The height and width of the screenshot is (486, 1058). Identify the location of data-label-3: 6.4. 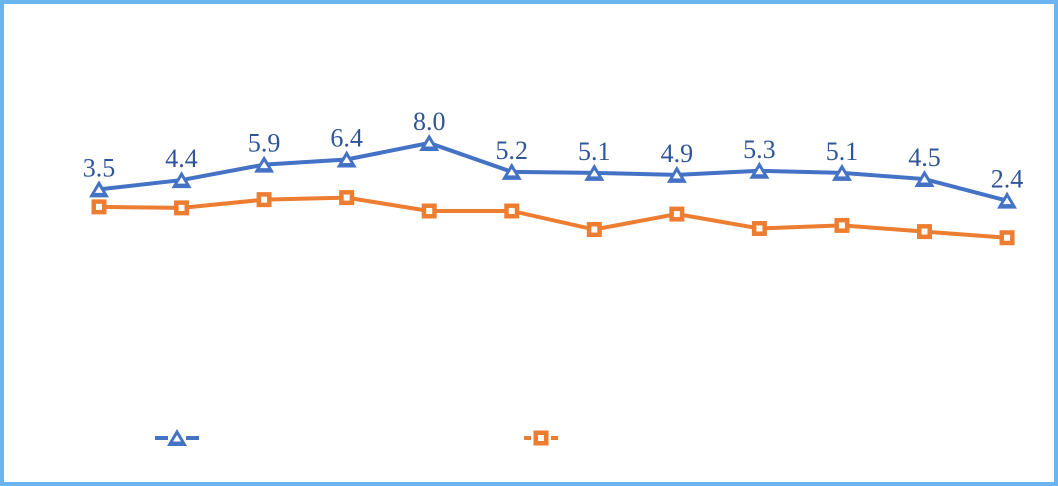
(346, 137).